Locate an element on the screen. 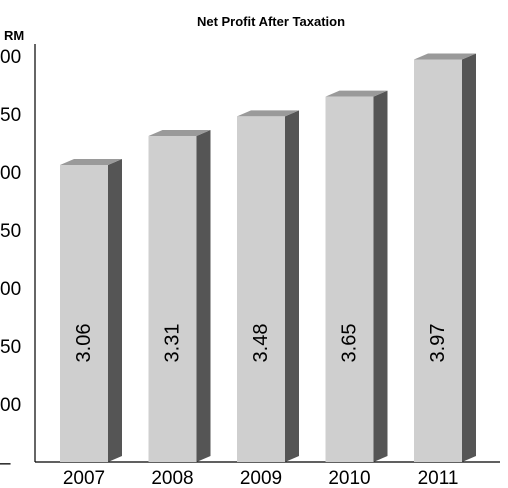 Image resolution: width=508 pixels, height=488 pixels. bar-2011: 3.97 is located at coordinates (445, 257).